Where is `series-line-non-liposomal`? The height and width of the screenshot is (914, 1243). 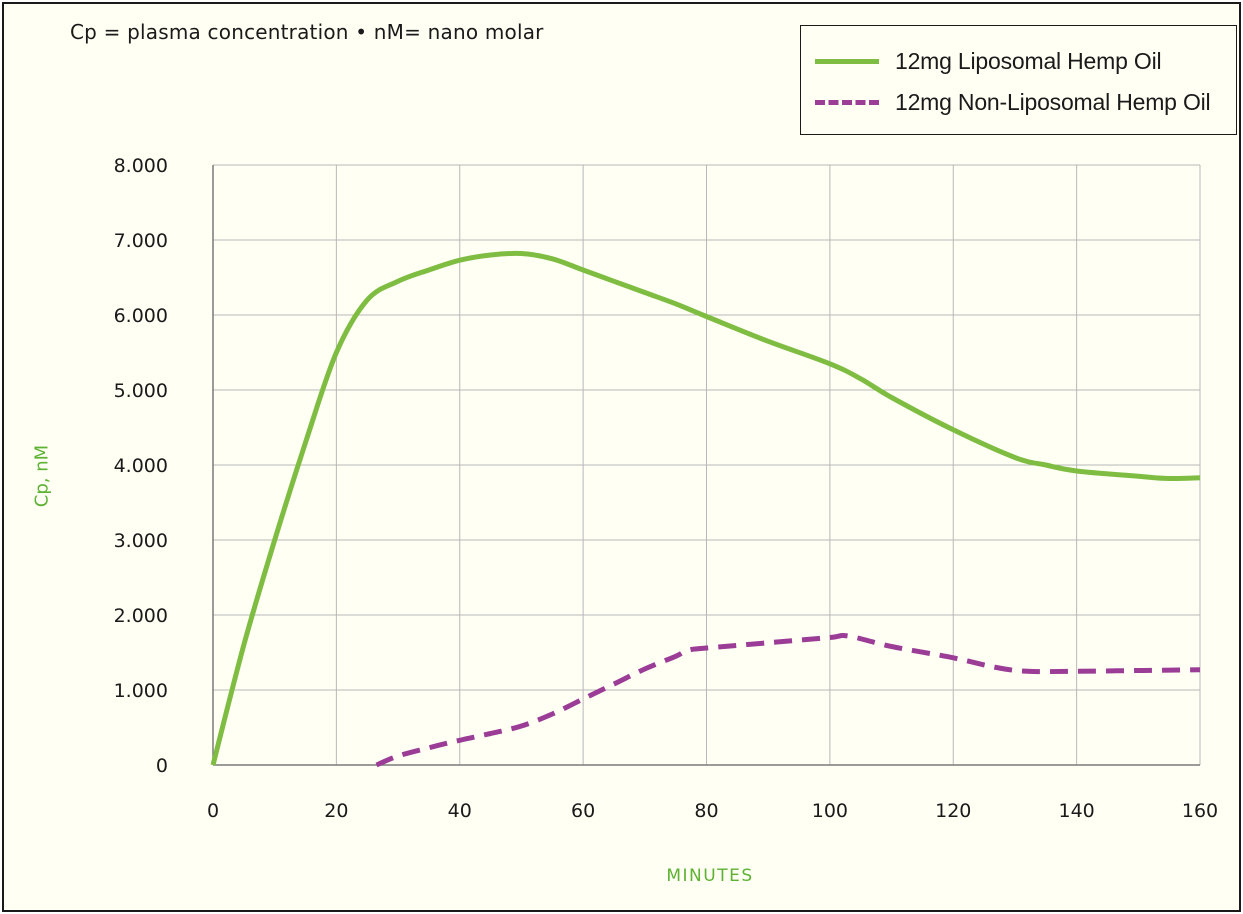 series-line-non-liposomal is located at coordinates (788, 700).